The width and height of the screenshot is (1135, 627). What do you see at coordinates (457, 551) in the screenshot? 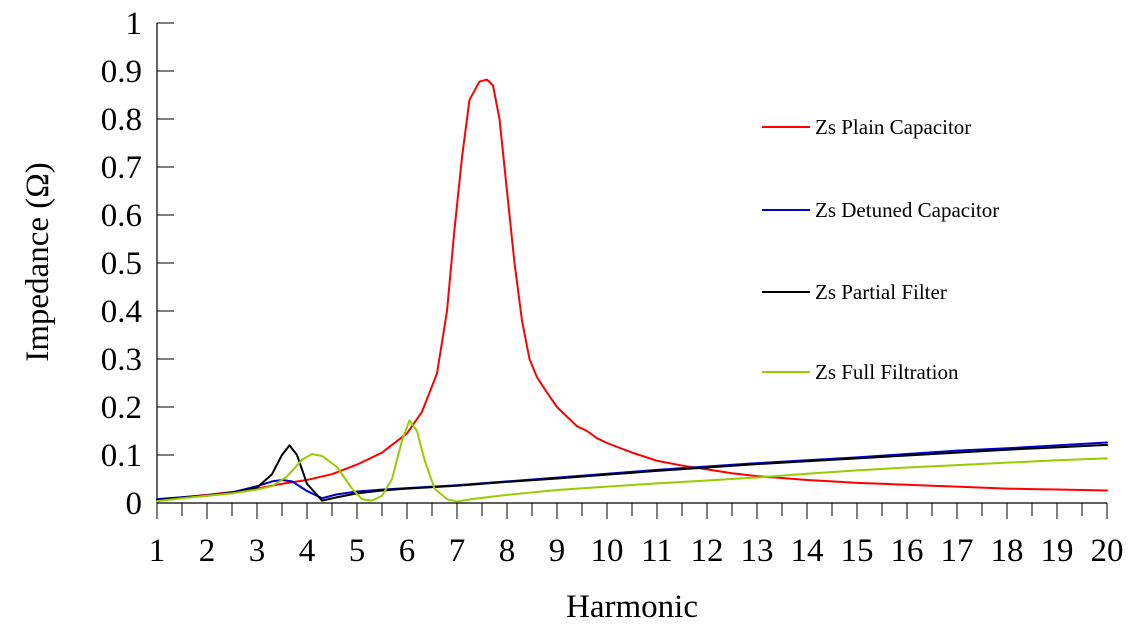
I see `x-tick-label: 7` at bounding box center [457, 551].